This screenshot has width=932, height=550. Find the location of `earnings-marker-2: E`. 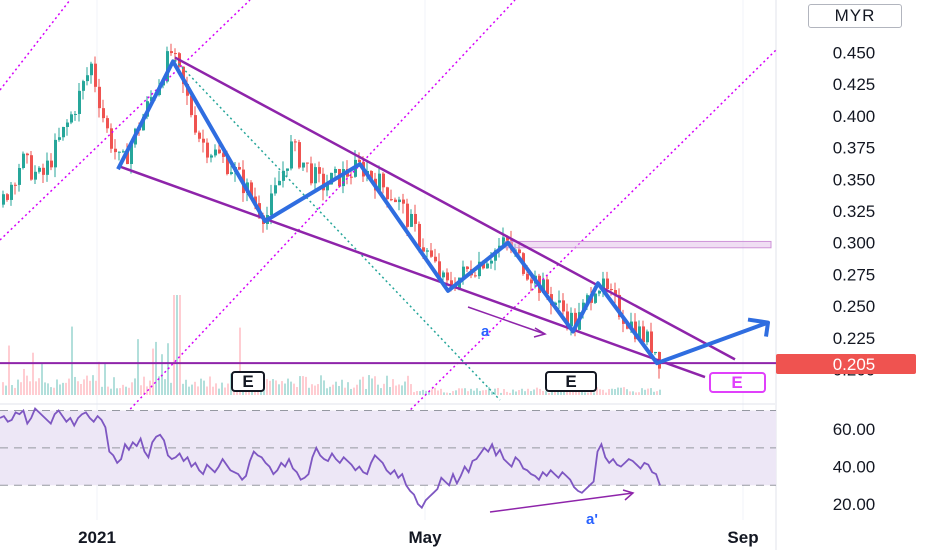

earnings-marker-2: E is located at coordinates (571, 381).